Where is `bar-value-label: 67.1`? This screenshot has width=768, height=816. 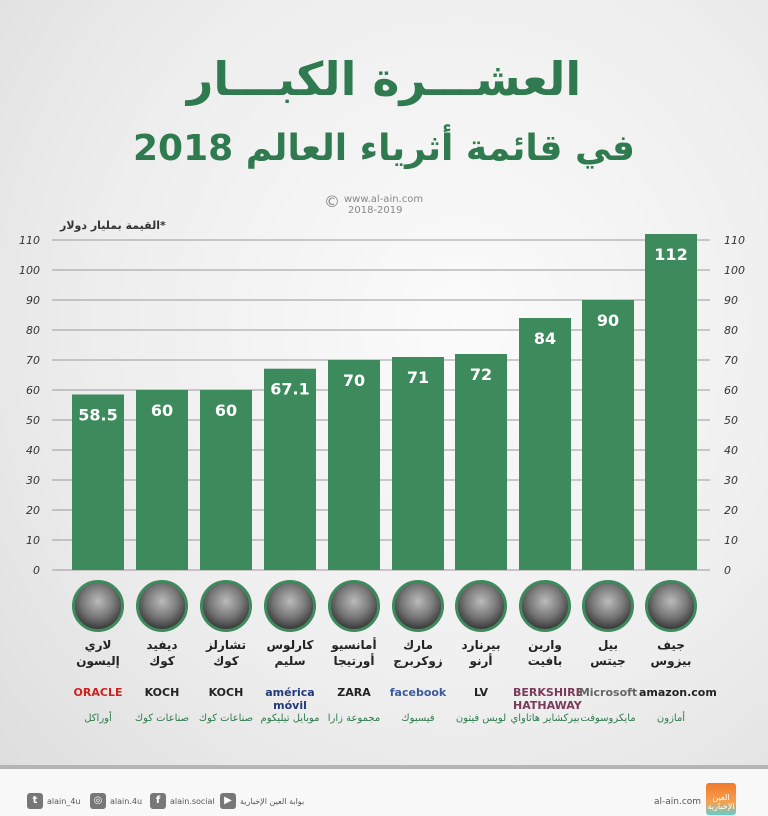
bar-value-label: 67.1 is located at coordinates (289, 389).